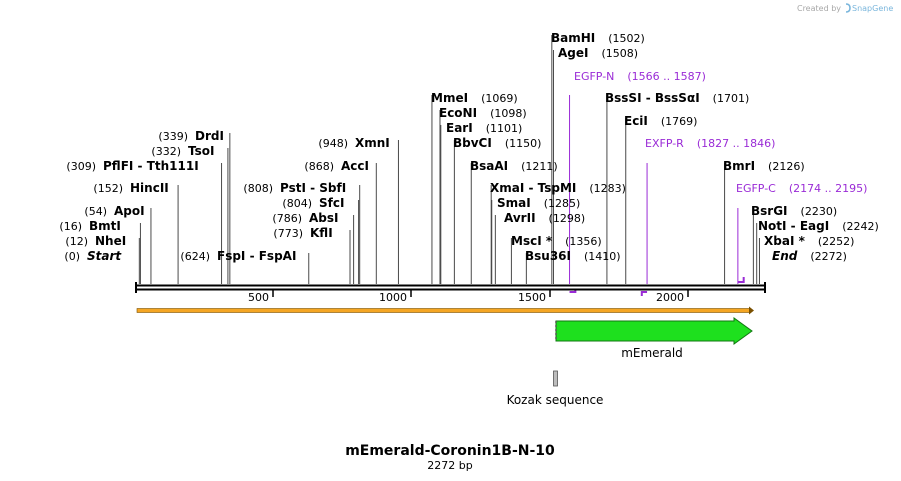 The height and width of the screenshot is (481, 901). I want to click on feature-label: mEmerald, so click(652, 353).